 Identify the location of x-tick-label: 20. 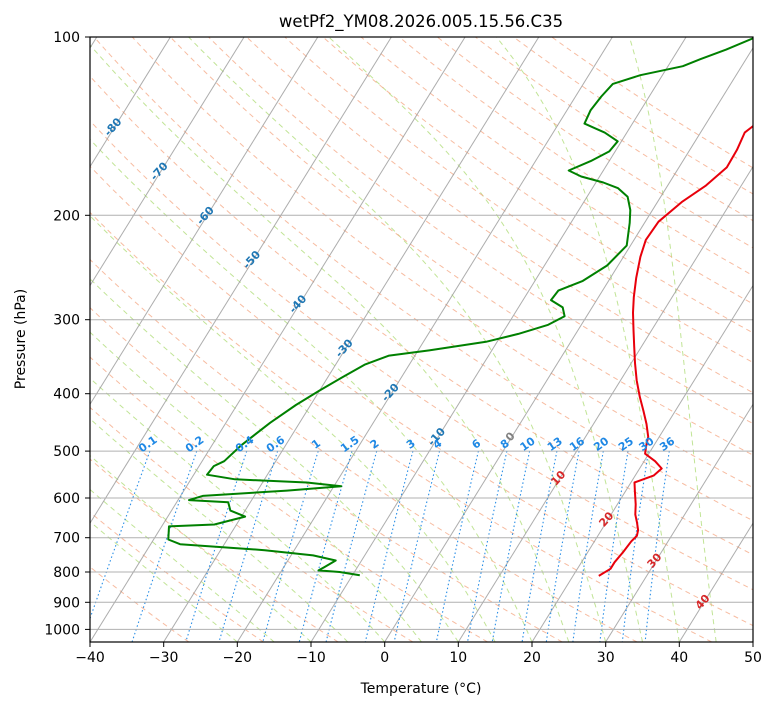
(532, 658).